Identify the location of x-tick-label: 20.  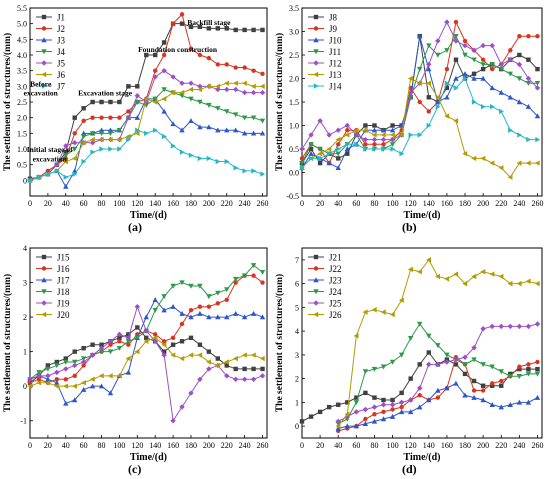
(48, 445).